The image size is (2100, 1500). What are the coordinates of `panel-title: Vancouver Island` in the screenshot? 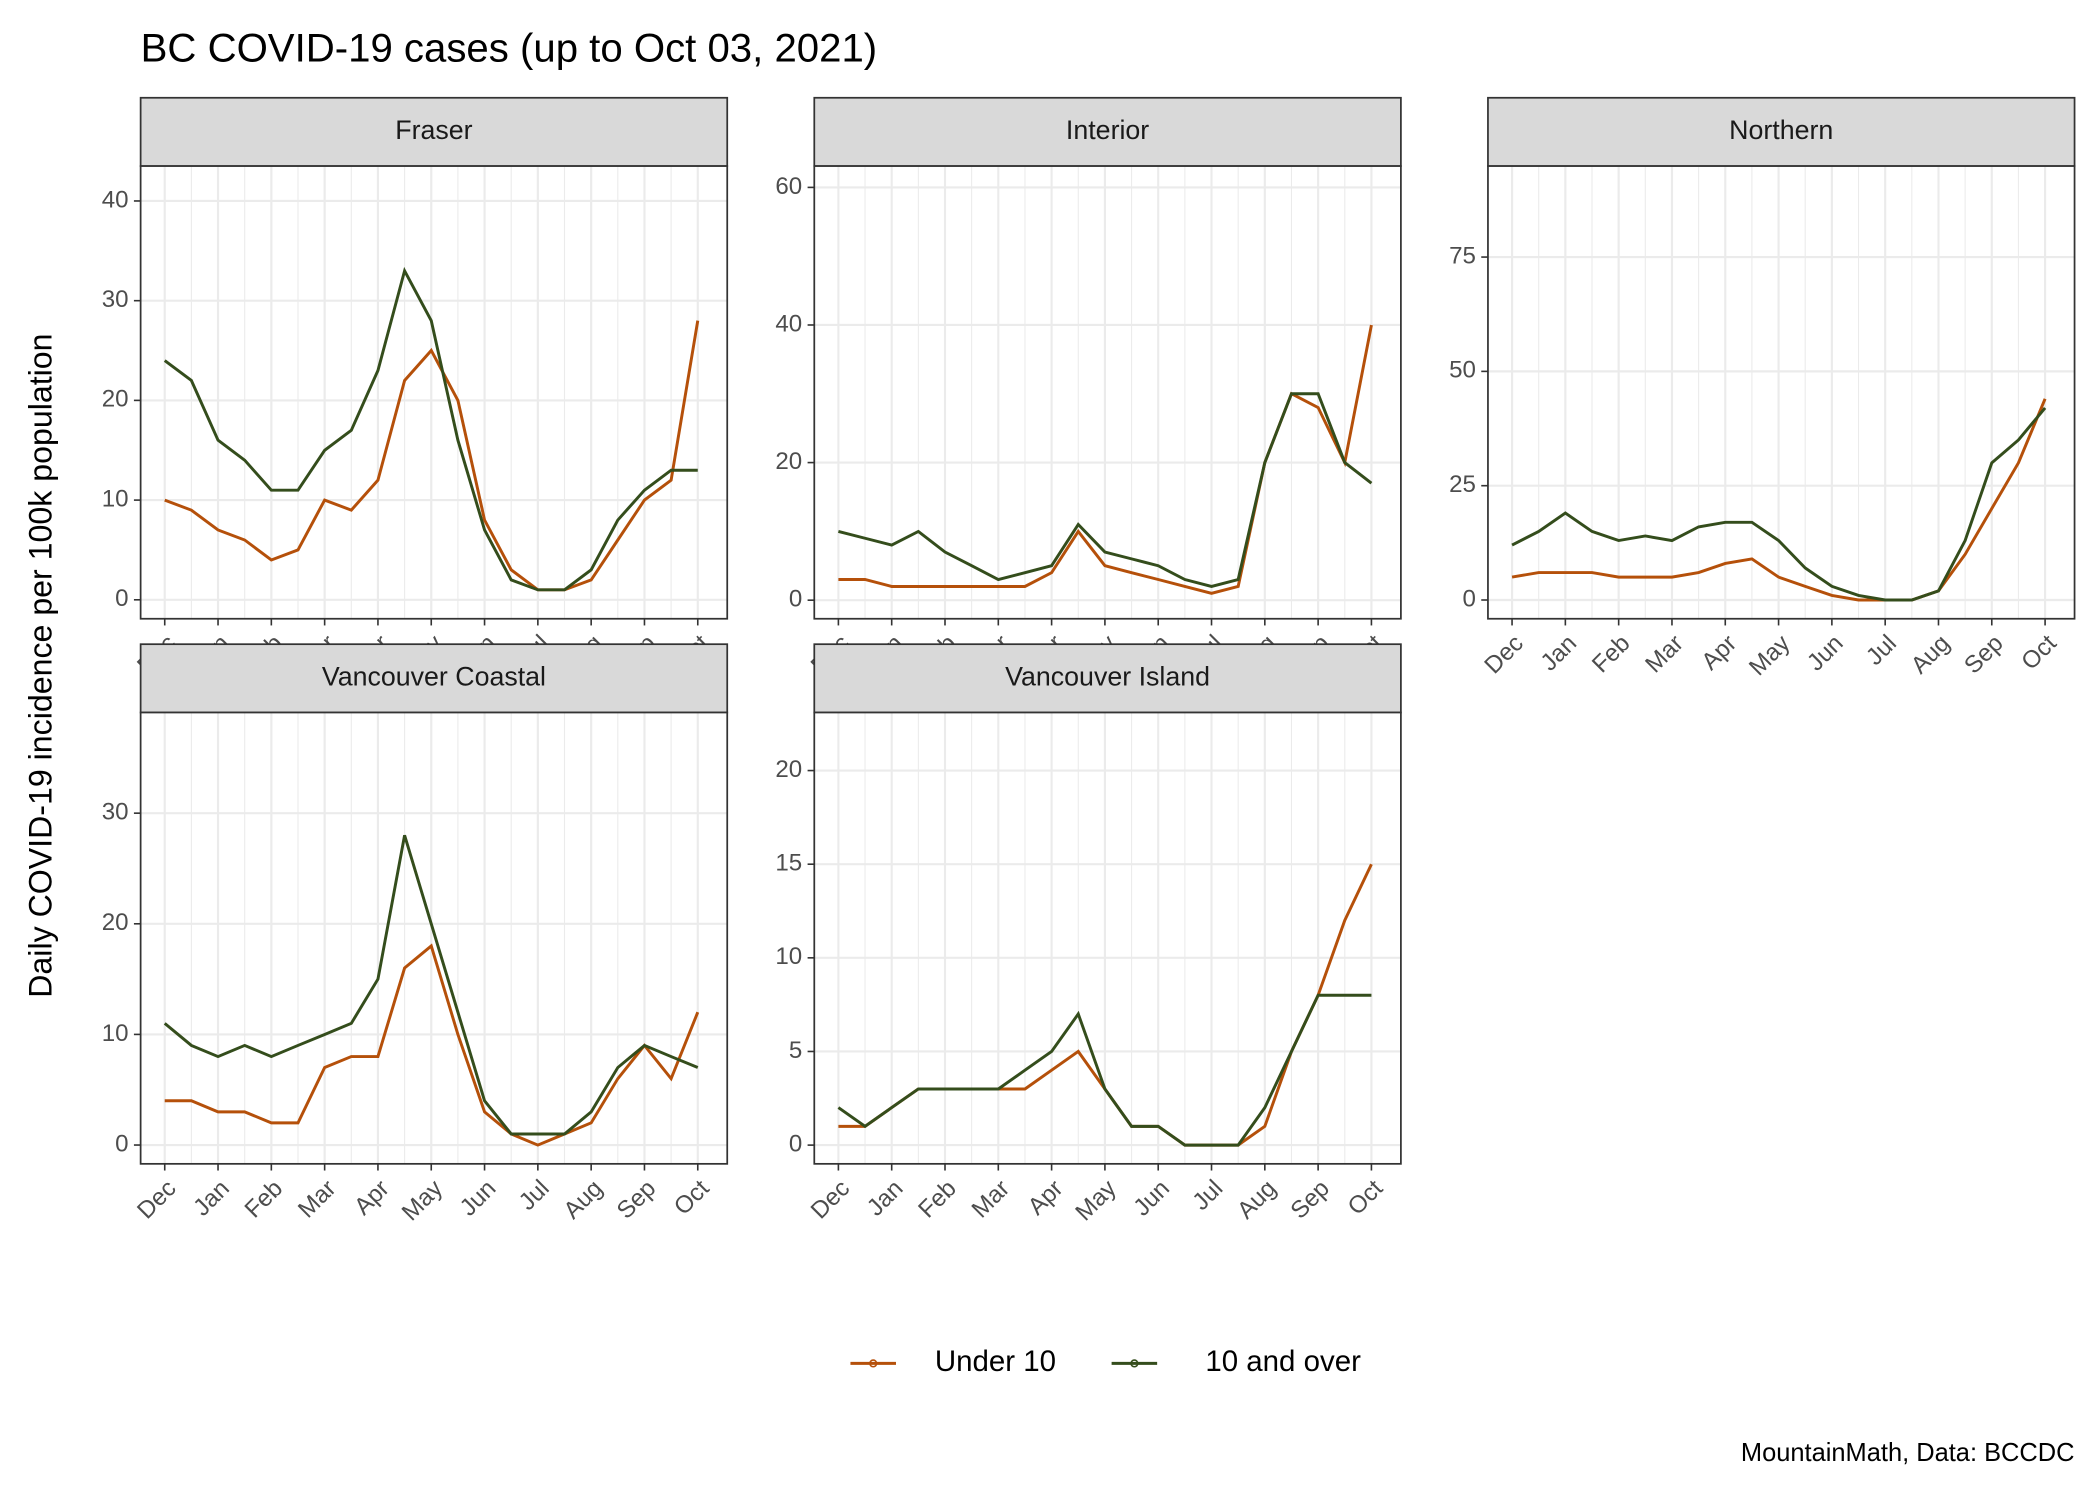 It's located at (1107, 676).